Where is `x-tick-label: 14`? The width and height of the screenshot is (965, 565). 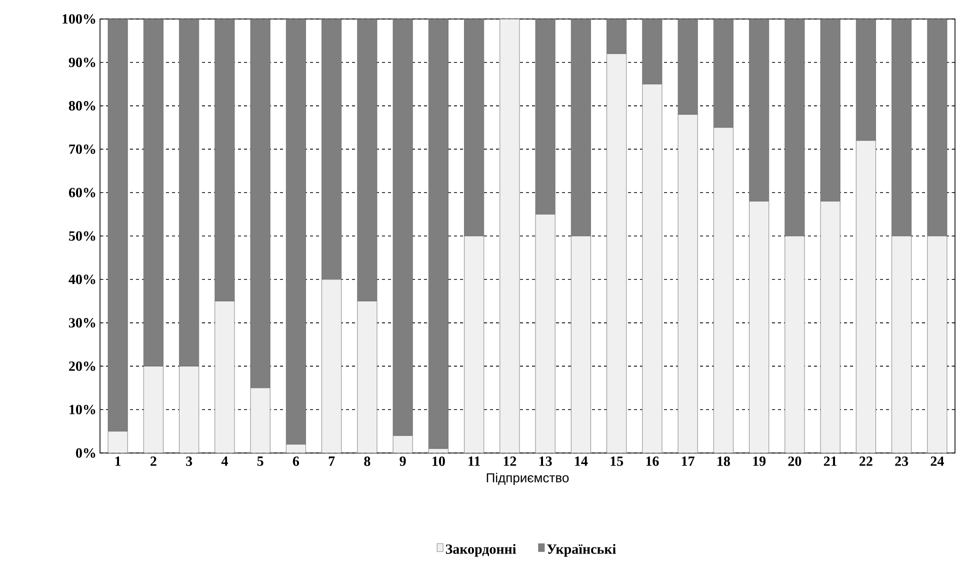 x-tick-label: 14 is located at coordinates (581, 461).